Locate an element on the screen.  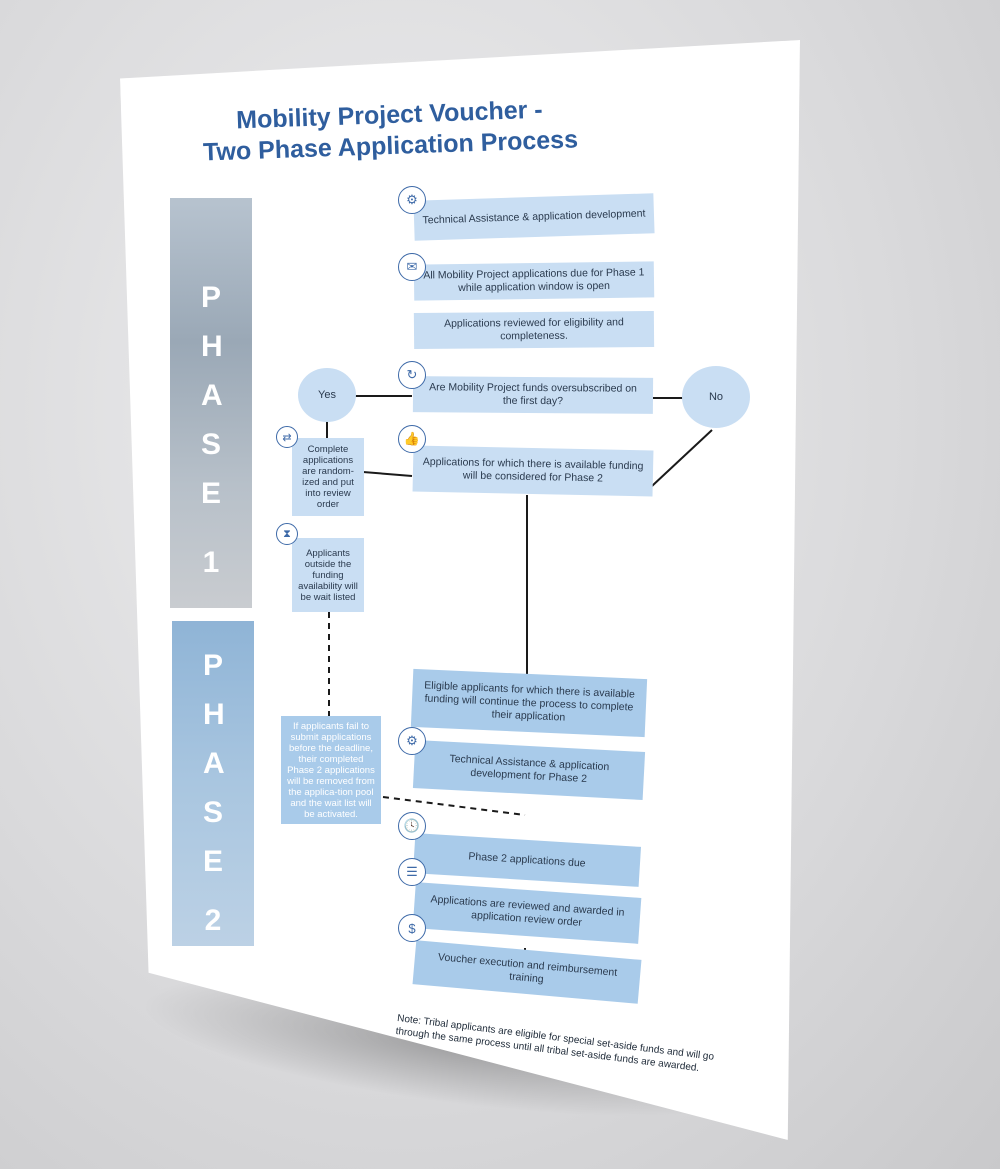
phase-1-word: PHASE is located at coordinates (212, 395).